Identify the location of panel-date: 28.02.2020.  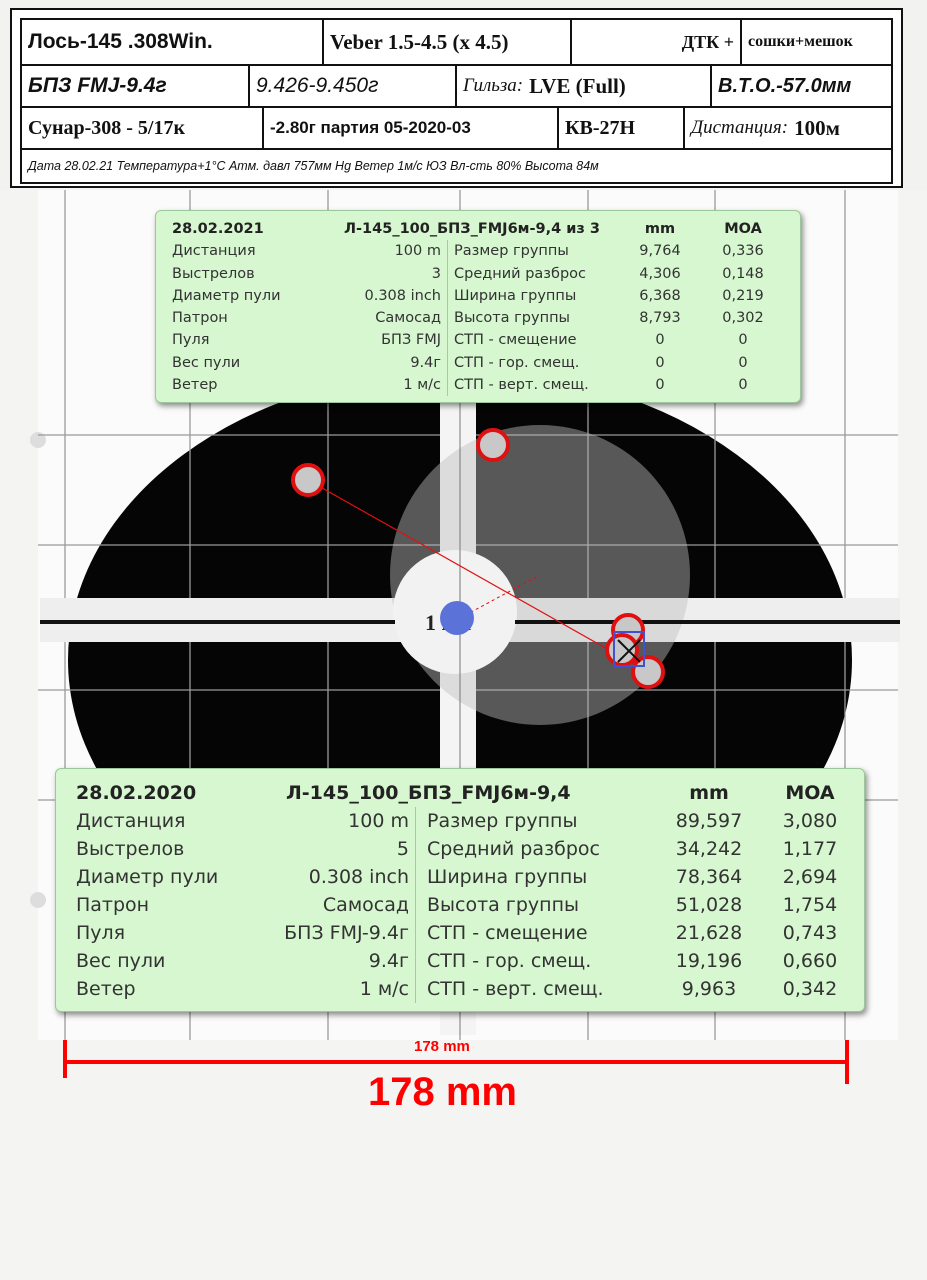
(136, 793).